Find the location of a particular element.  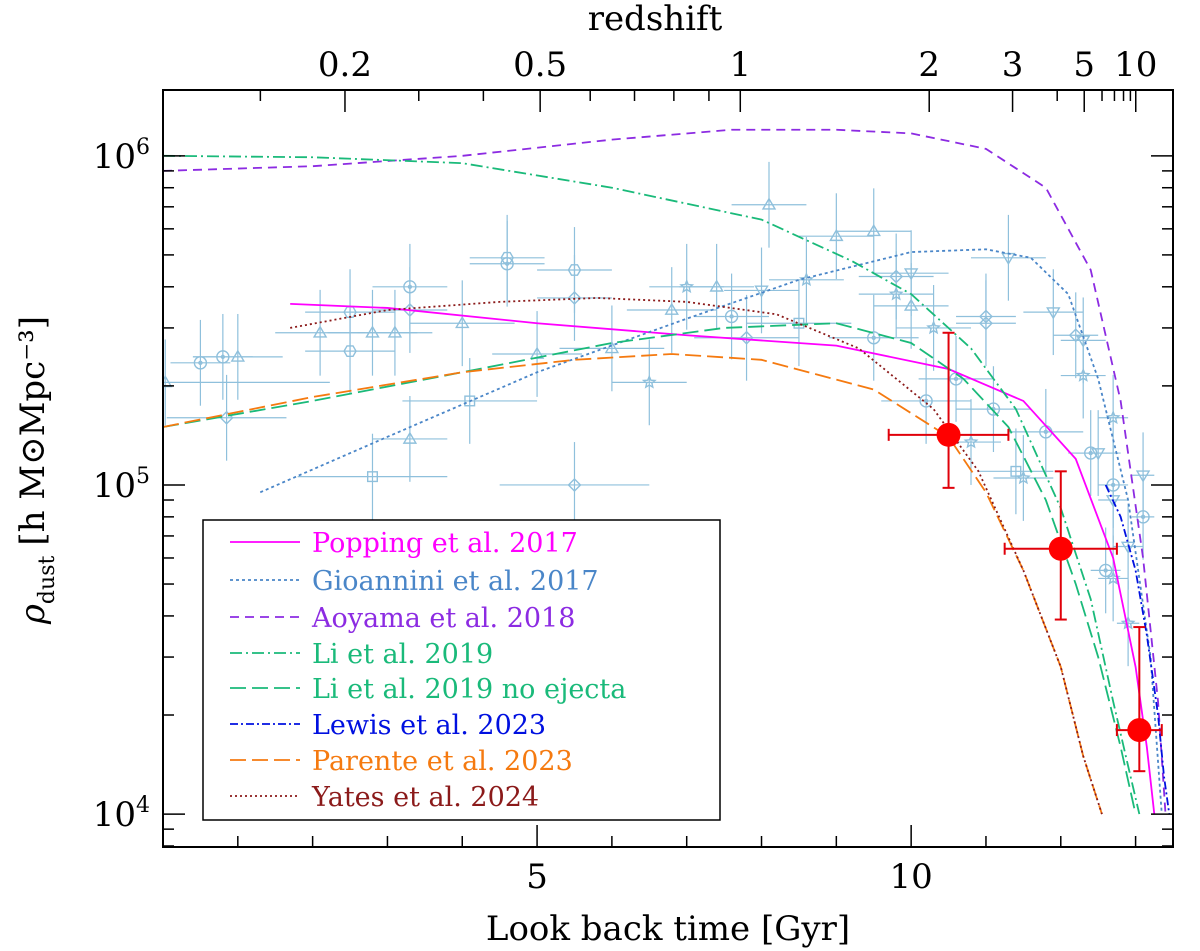

legend-entry: Li et al. 2019 no ejecta is located at coordinates (428, 689).